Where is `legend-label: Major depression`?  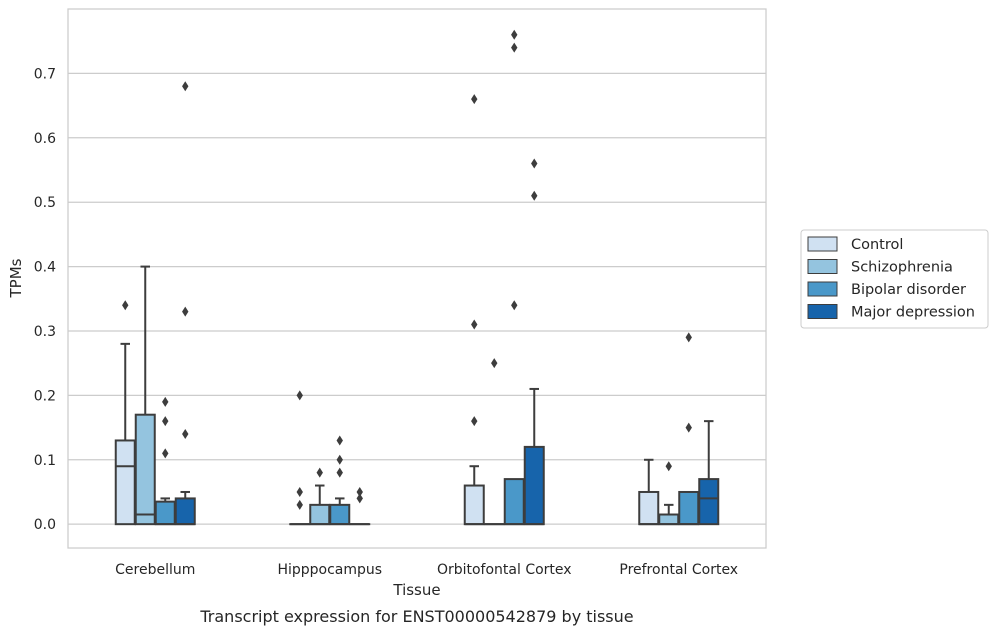
legend-label: Major depression is located at coordinates (913, 313).